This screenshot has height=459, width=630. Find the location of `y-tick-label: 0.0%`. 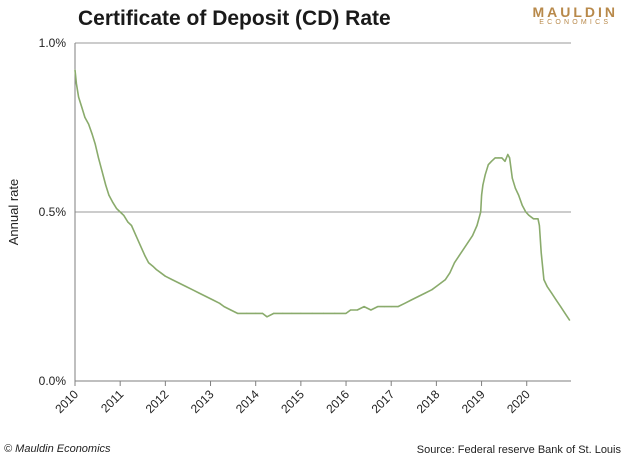

y-tick-label: 0.0% is located at coordinates (53, 381).